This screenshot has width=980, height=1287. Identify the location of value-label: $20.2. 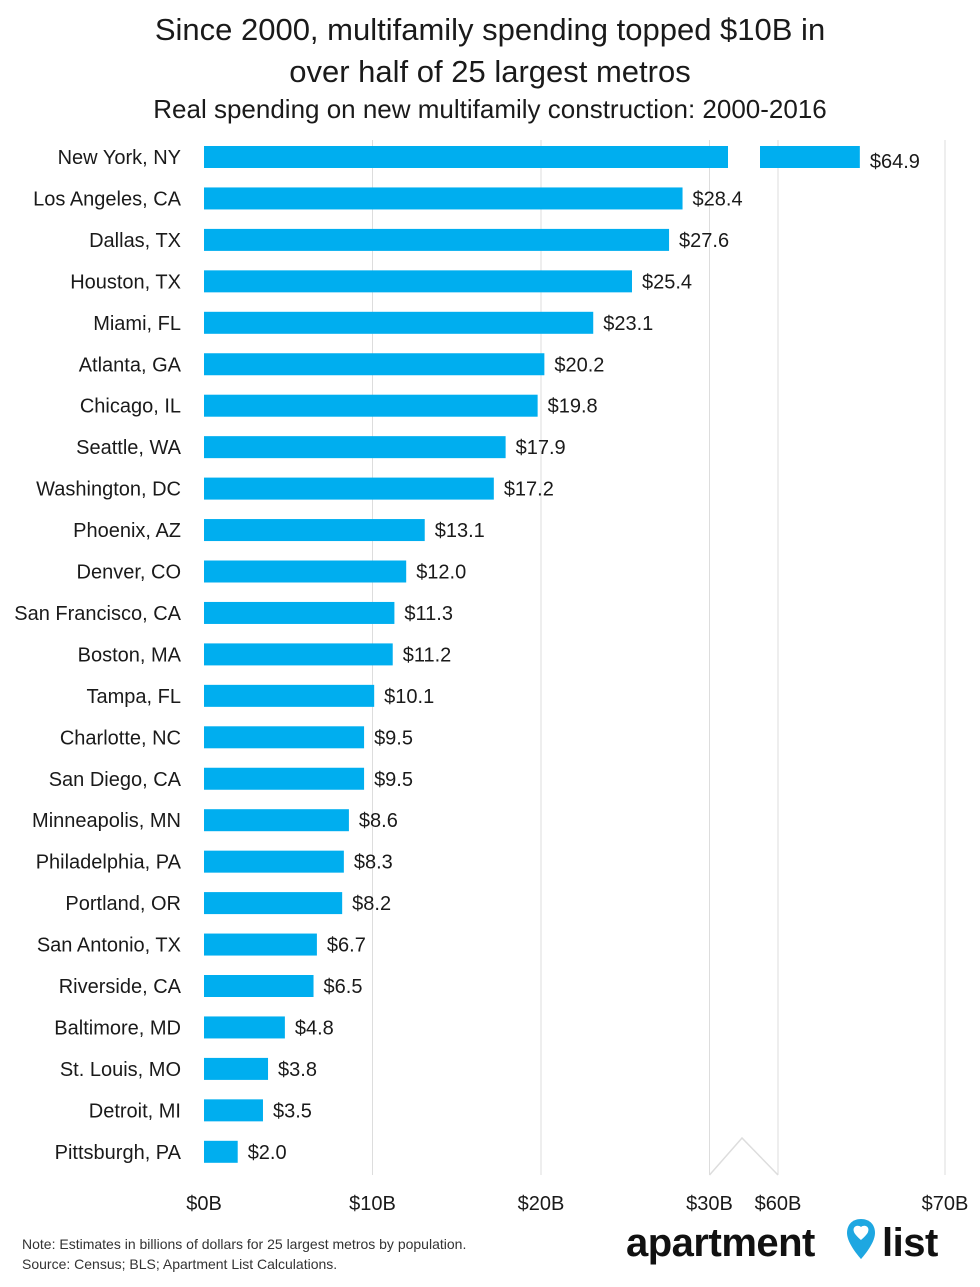
(579, 365).